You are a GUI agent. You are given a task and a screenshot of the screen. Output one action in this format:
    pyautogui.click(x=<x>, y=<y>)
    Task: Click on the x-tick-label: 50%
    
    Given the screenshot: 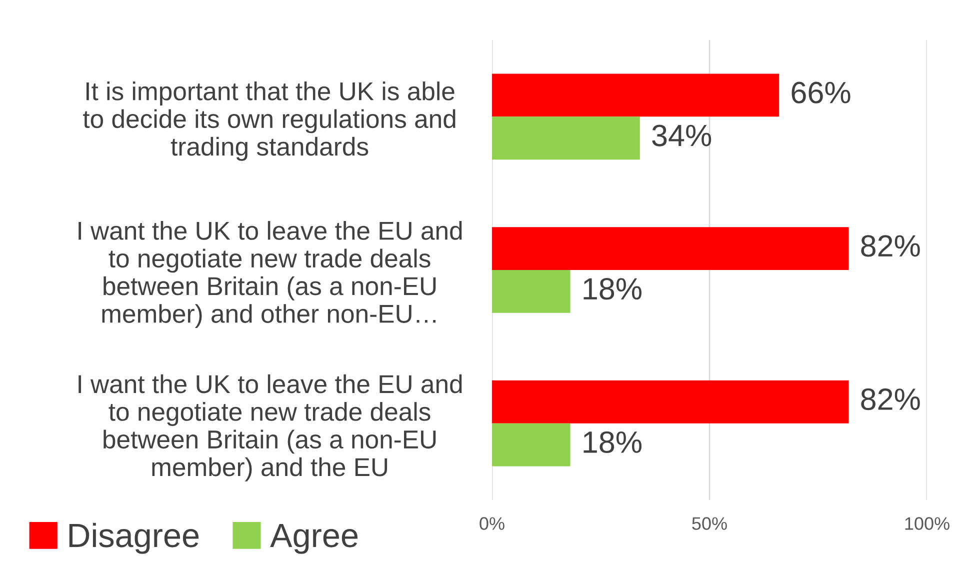 What is the action you would take?
    pyautogui.click(x=709, y=523)
    